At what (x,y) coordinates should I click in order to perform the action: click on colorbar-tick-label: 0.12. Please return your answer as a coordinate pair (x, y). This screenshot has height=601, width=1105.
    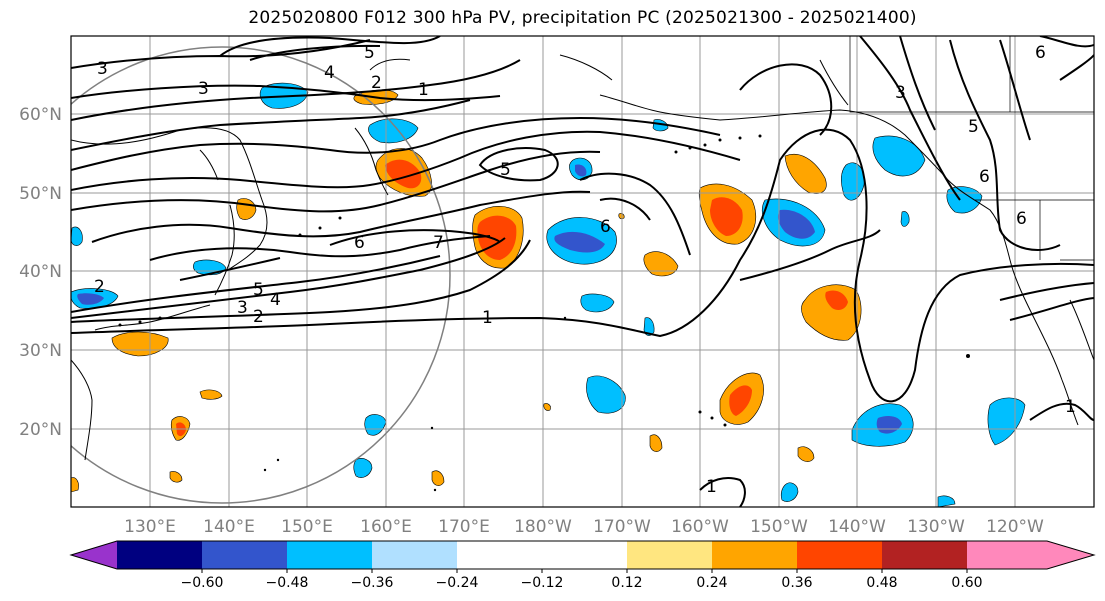
    Looking at the image, I should click on (626, 583).